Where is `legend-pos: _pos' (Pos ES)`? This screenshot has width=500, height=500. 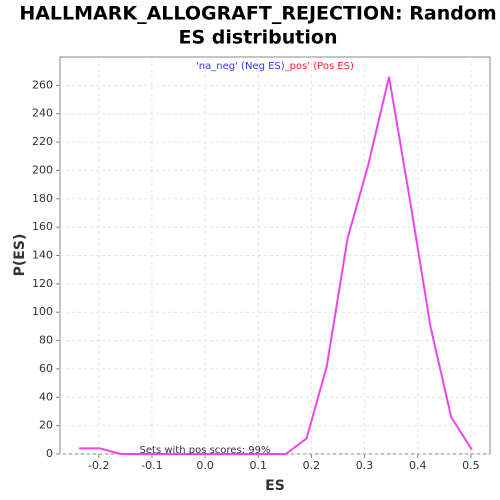 legend-pos: _pos' (Pos ES) is located at coordinates (319, 66).